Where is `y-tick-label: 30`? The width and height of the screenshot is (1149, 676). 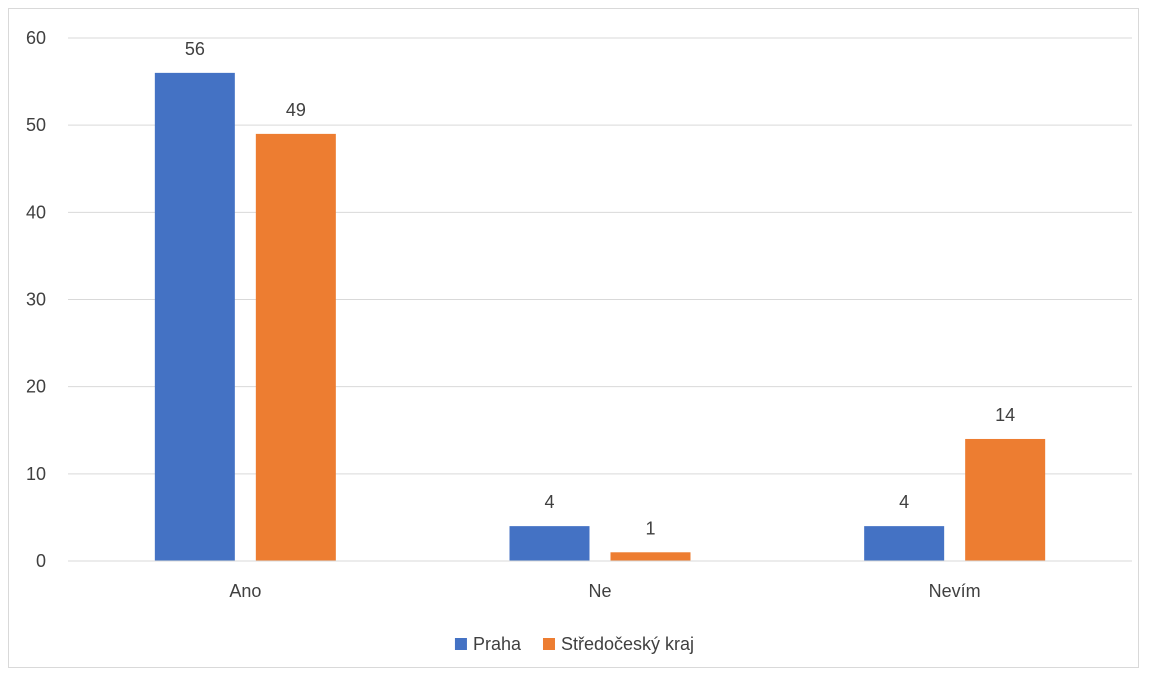 y-tick-label: 30 is located at coordinates (36, 300).